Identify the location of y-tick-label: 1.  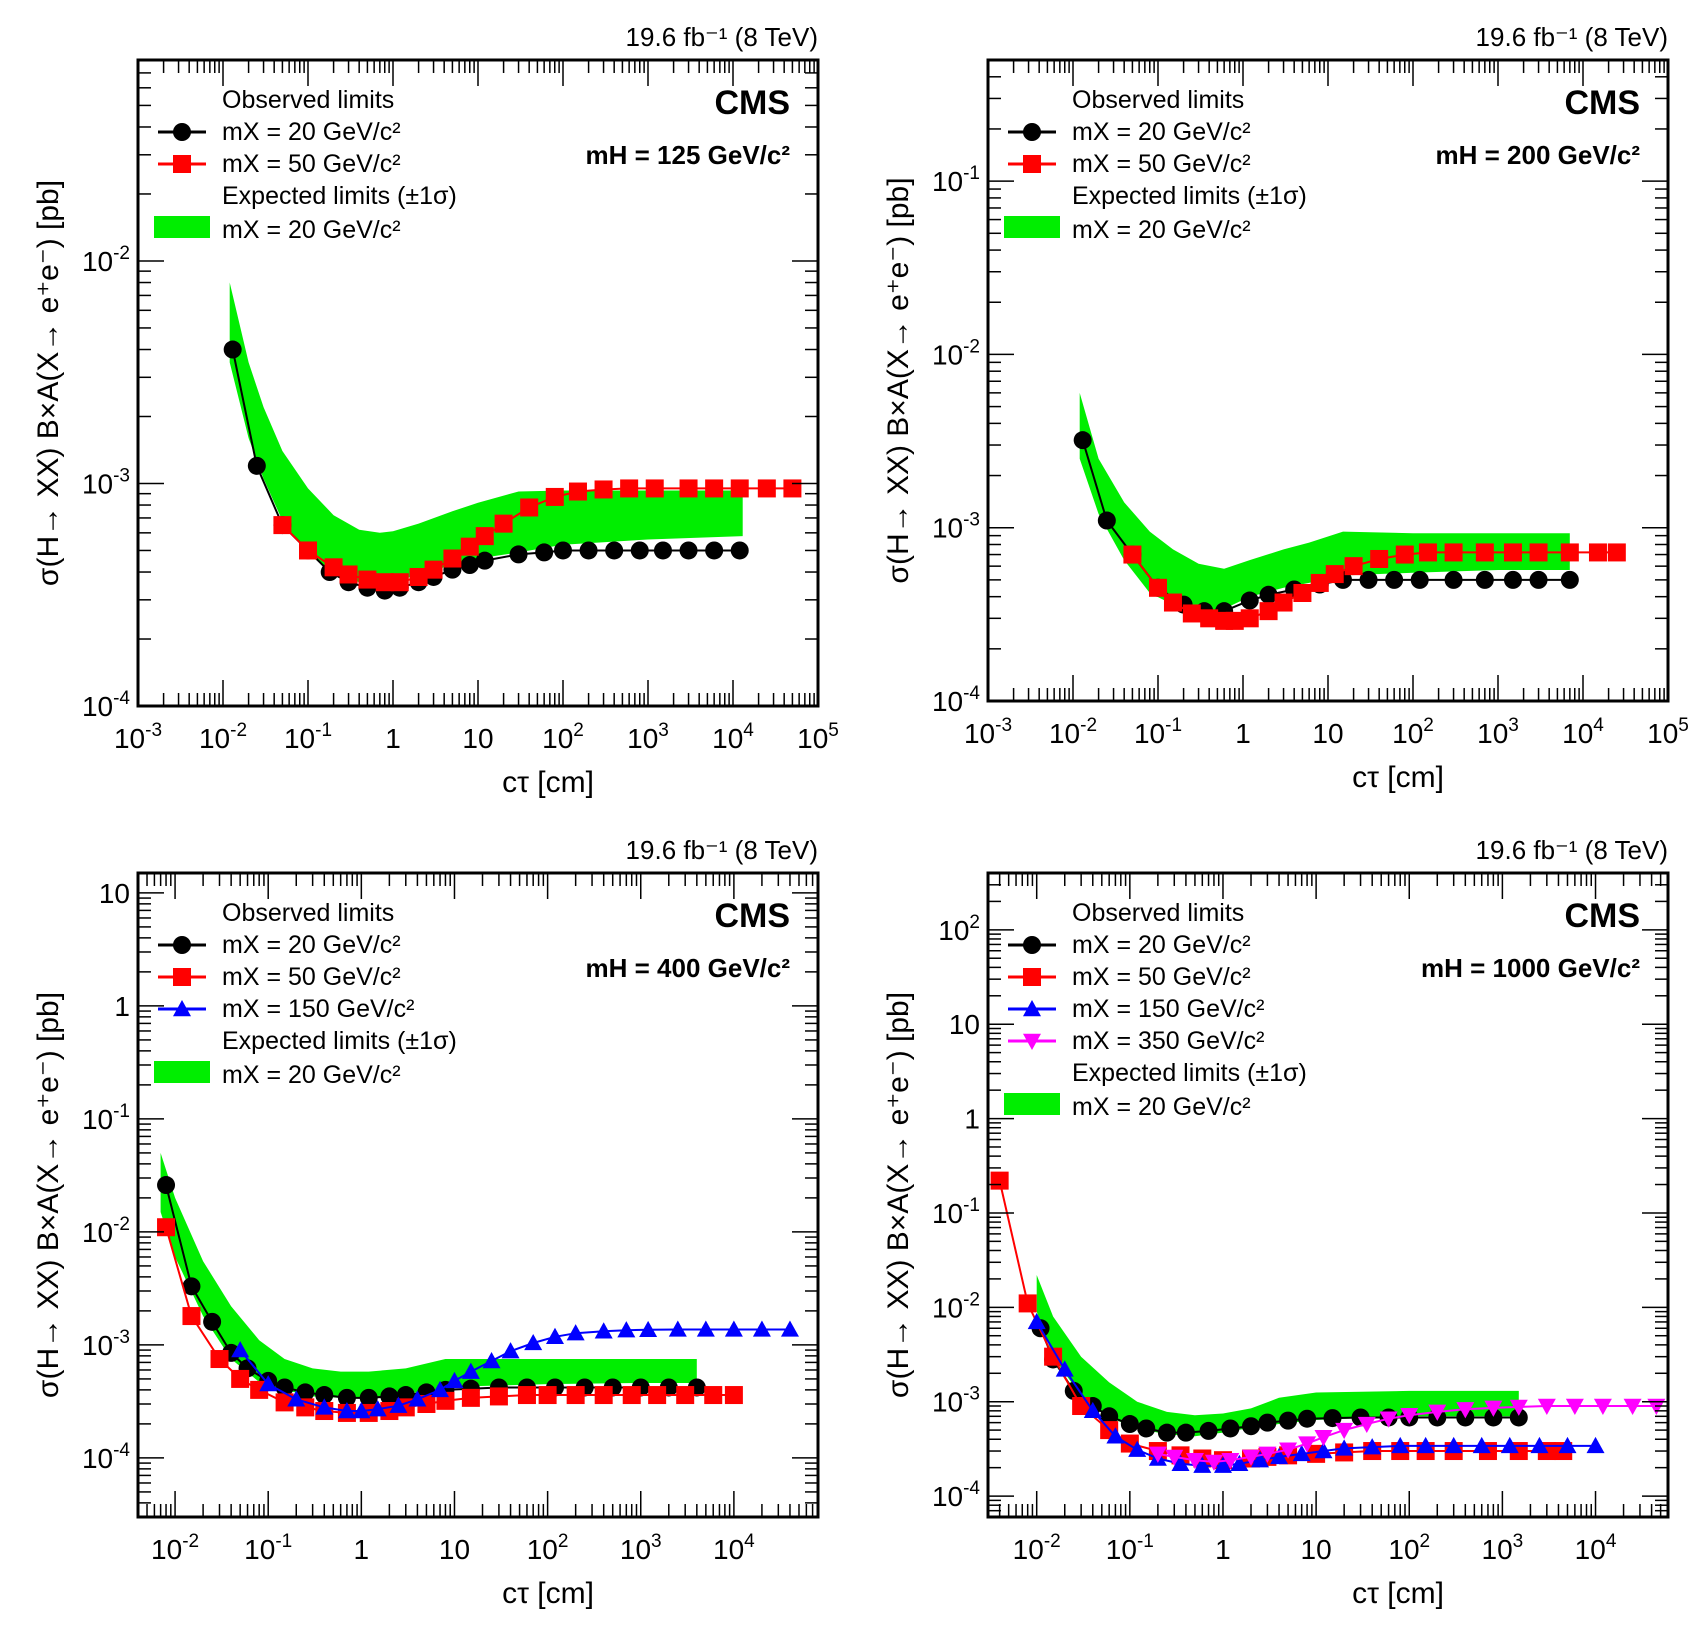
(122, 1006).